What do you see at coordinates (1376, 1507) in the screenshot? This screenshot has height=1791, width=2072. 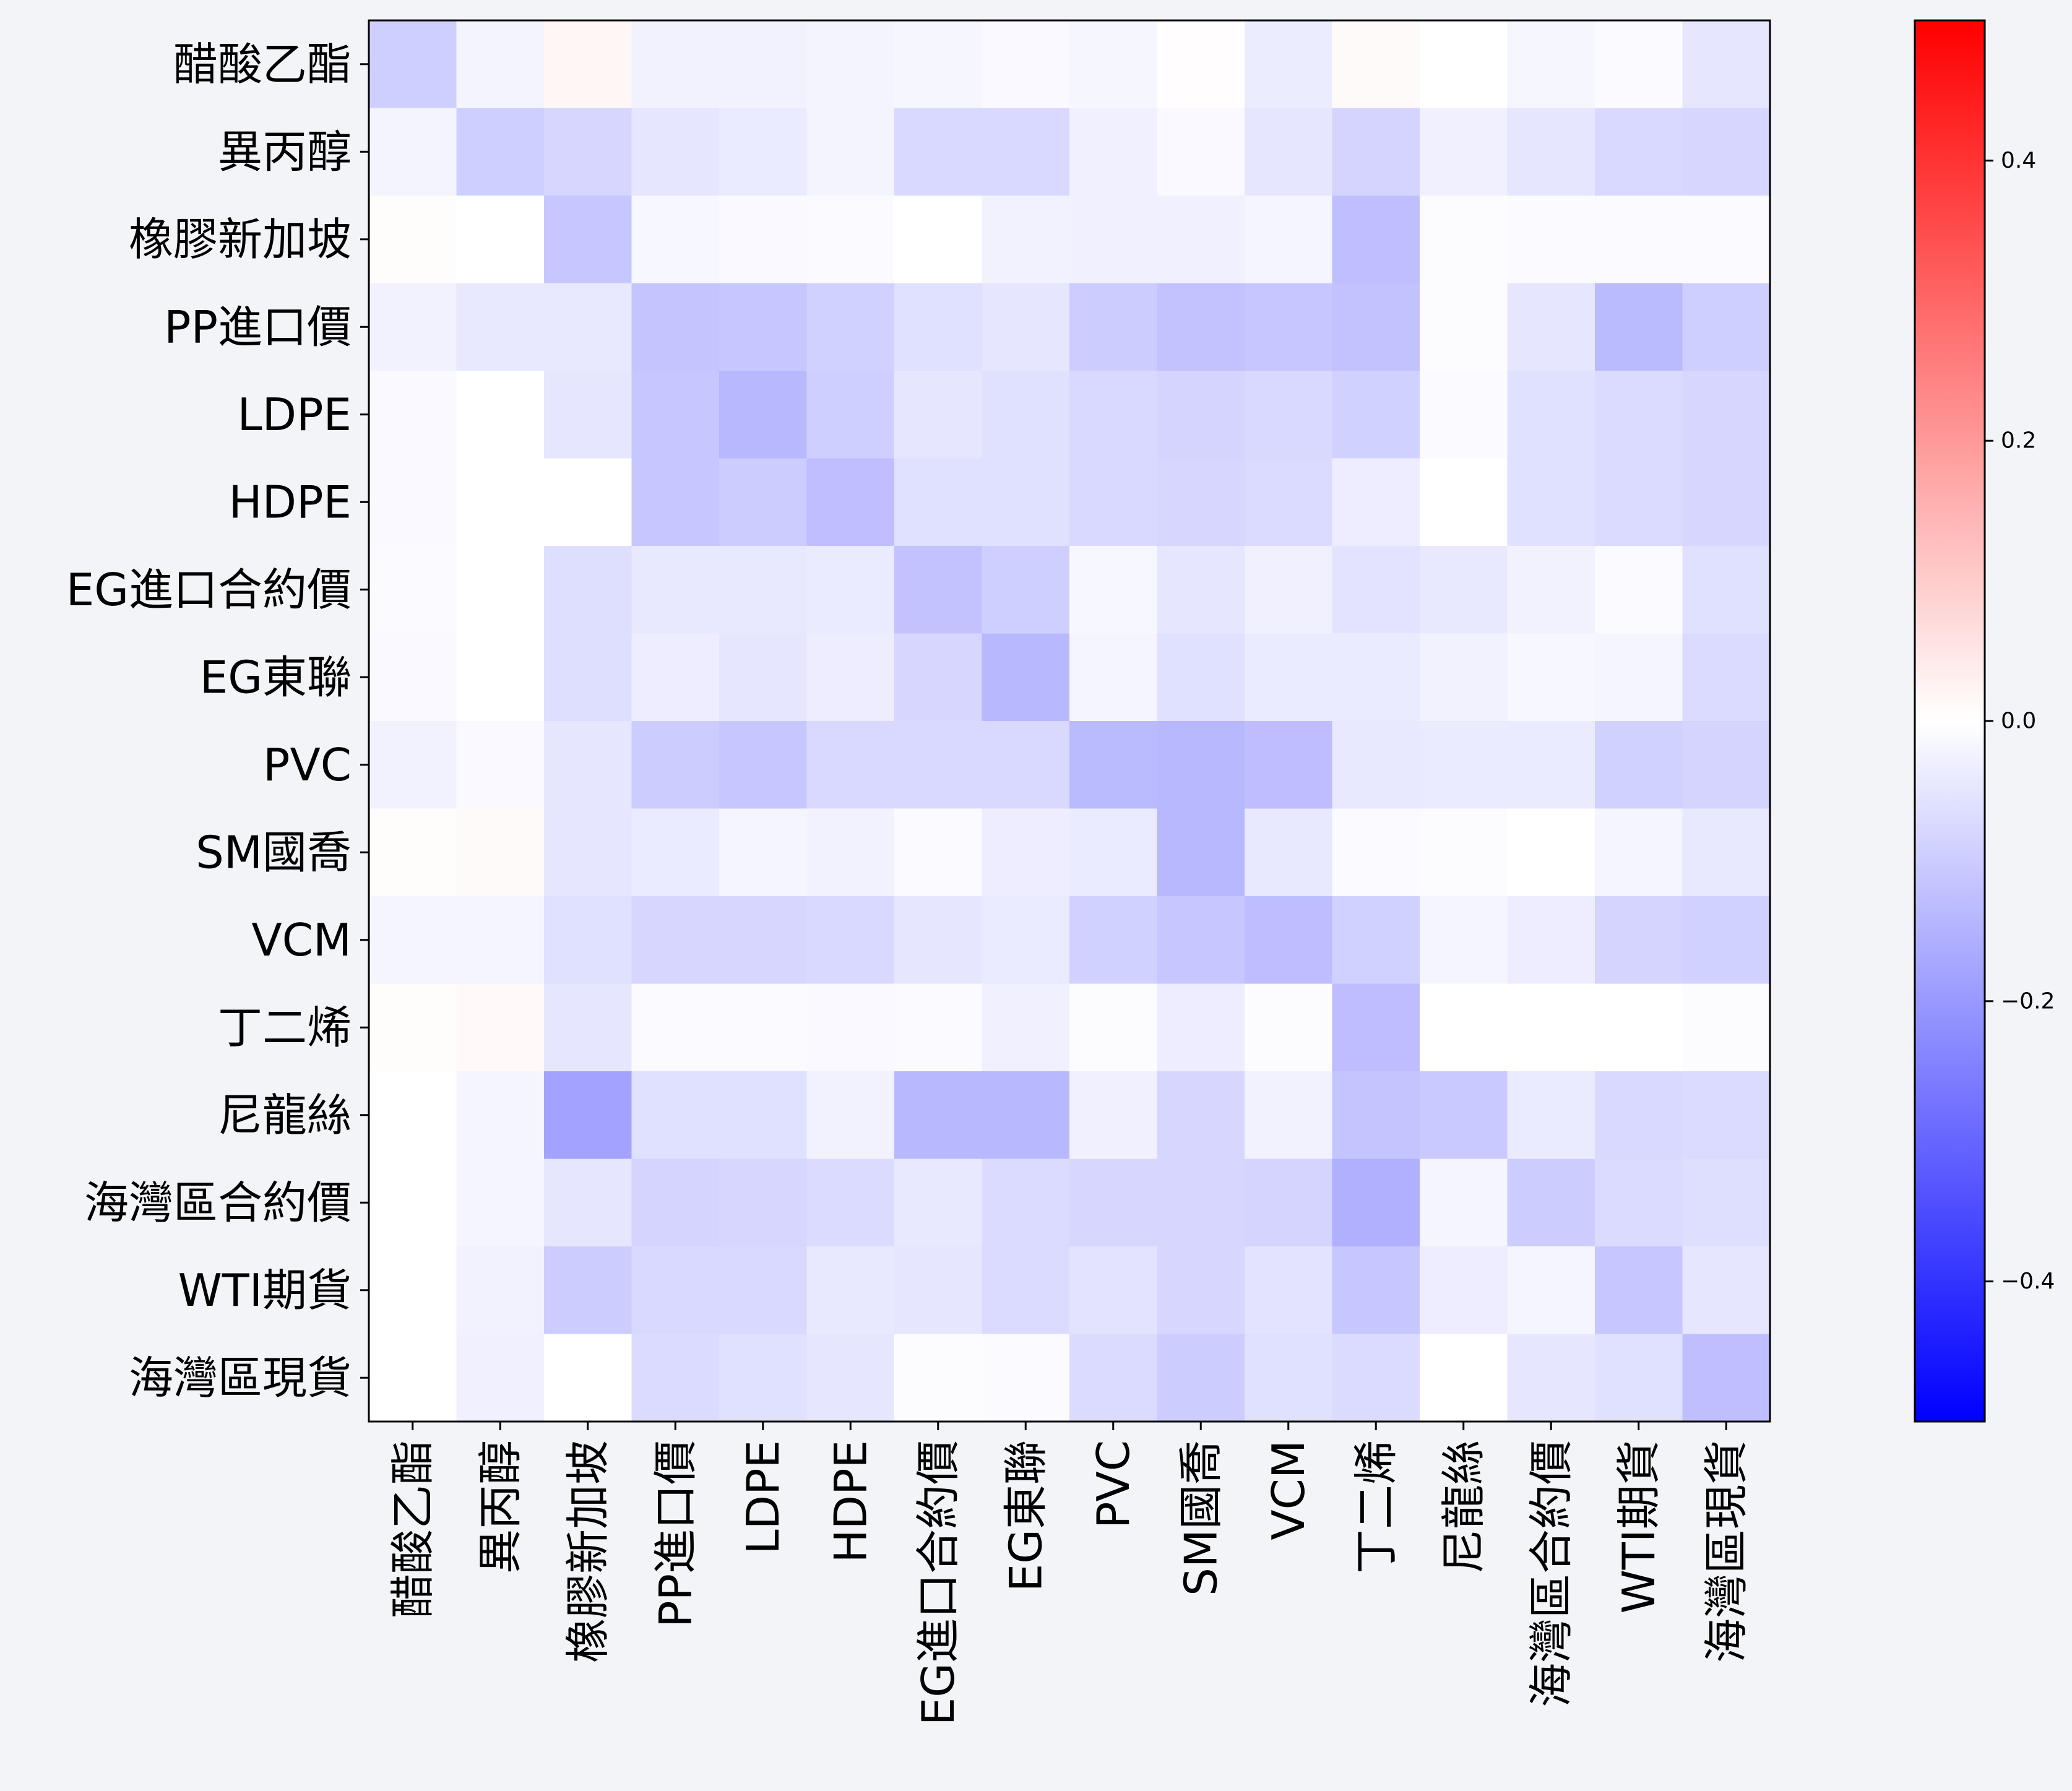 I see `x-tick-label: 丁二烯` at bounding box center [1376, 1507].